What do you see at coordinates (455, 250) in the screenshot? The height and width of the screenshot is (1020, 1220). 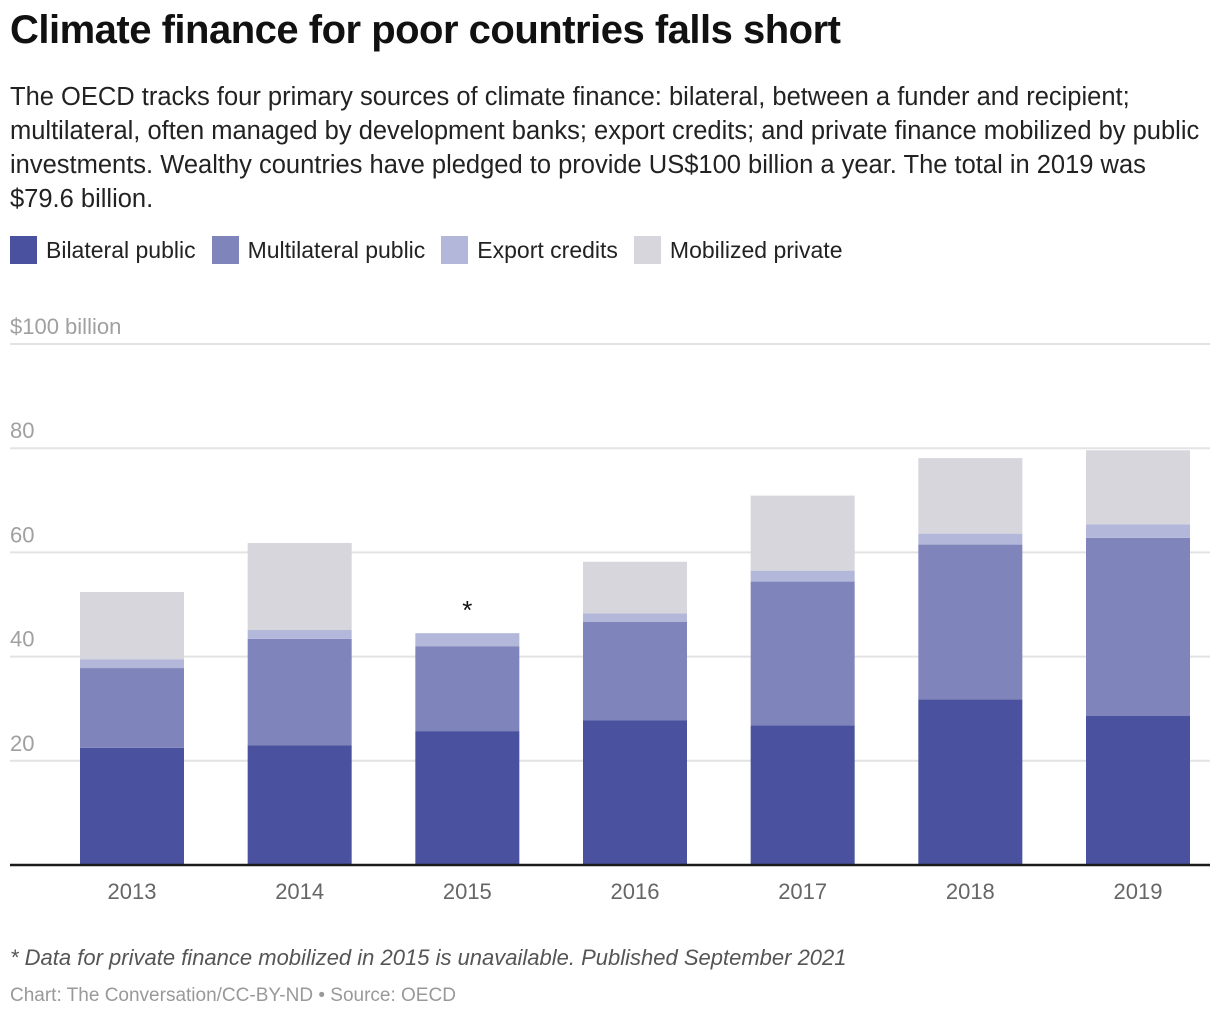 I see `legend-swatch-export` at bounding box center [455, 250].